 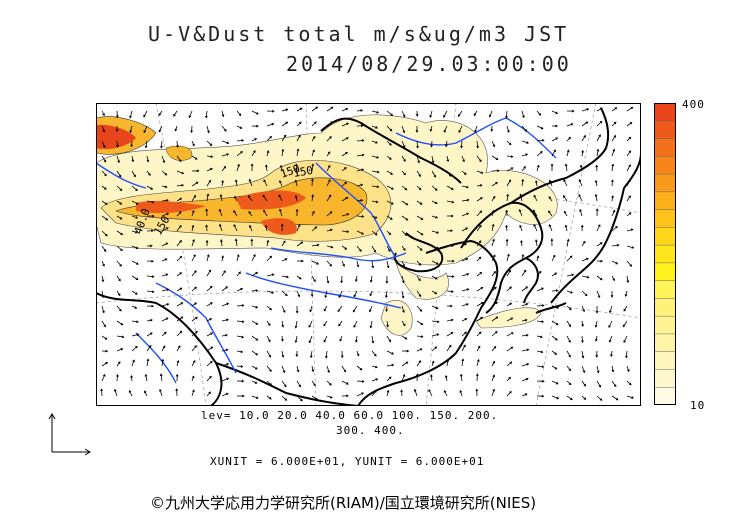 I want to click on units-line: XUNIT = 6.000E+01, YUNIT = 6.000E+01, so click(x=347, y=461).